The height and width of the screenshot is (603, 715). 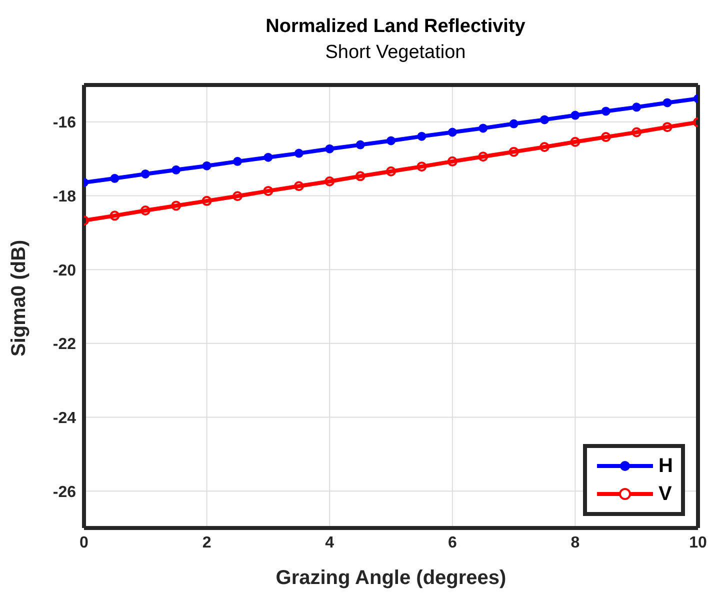 What do you see at coordinates (391, 578) in the screenshot?
I see `x-axis-title: Grazing Angle (degrees)` at bounding box center [391, 578].